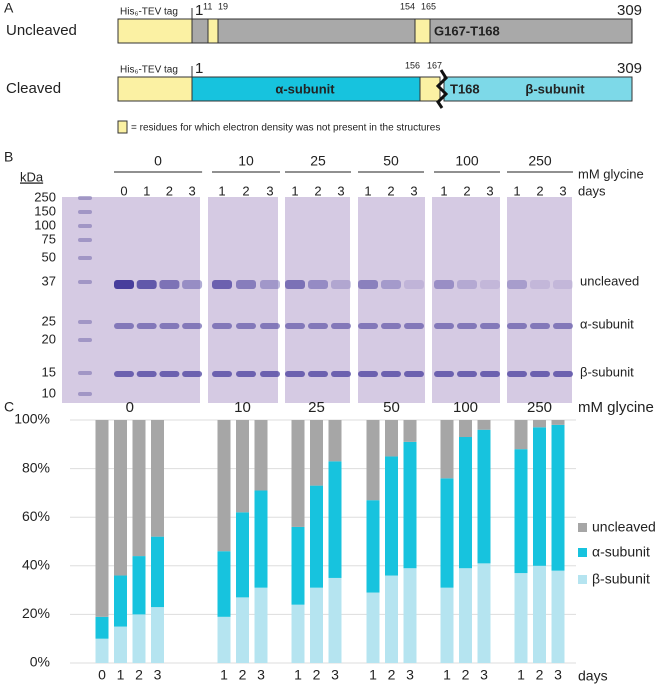  Describe the element at coordinates (207, 6) in the screenshot. I see `residue: 11` at that location.